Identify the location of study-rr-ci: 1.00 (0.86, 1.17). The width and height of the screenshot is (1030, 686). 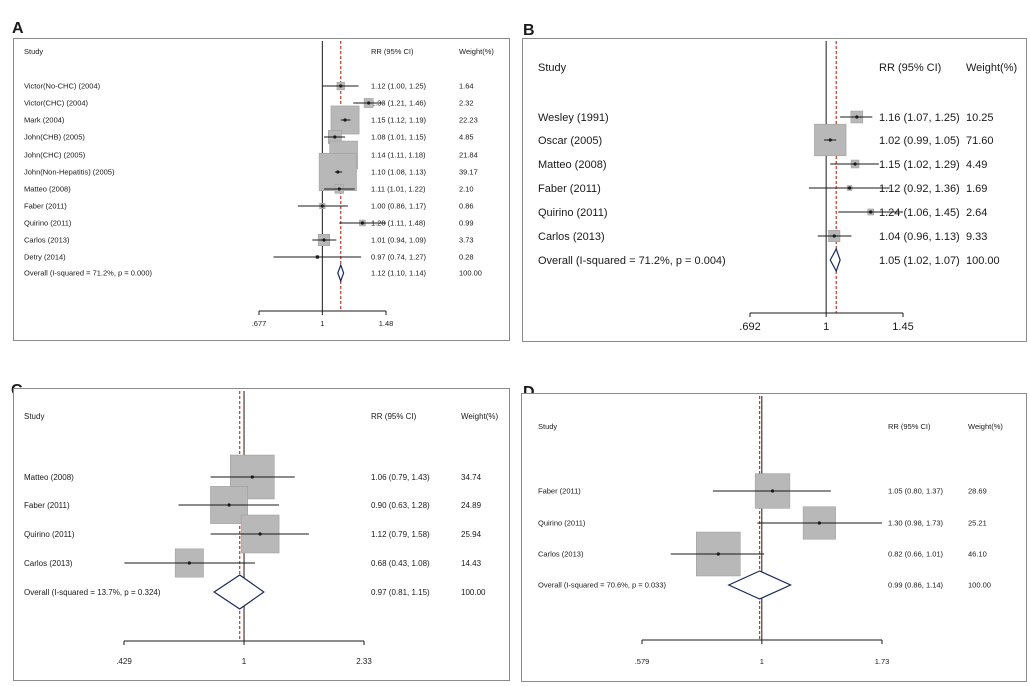
(399, 206).